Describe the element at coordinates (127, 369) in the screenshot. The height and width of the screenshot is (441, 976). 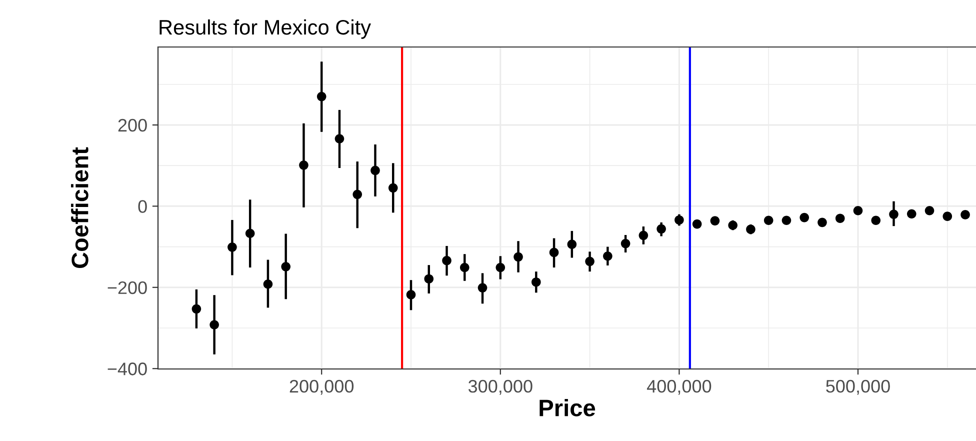
I see `y-tick-label: −400` at that location.